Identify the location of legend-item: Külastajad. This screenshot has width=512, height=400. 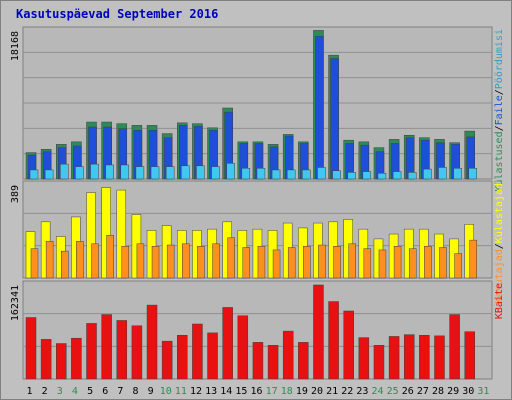
(499, 213).